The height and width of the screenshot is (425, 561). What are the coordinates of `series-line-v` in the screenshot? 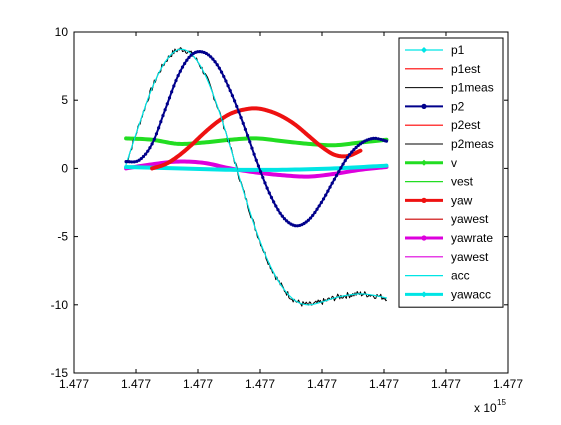 It's located at (256, 142).